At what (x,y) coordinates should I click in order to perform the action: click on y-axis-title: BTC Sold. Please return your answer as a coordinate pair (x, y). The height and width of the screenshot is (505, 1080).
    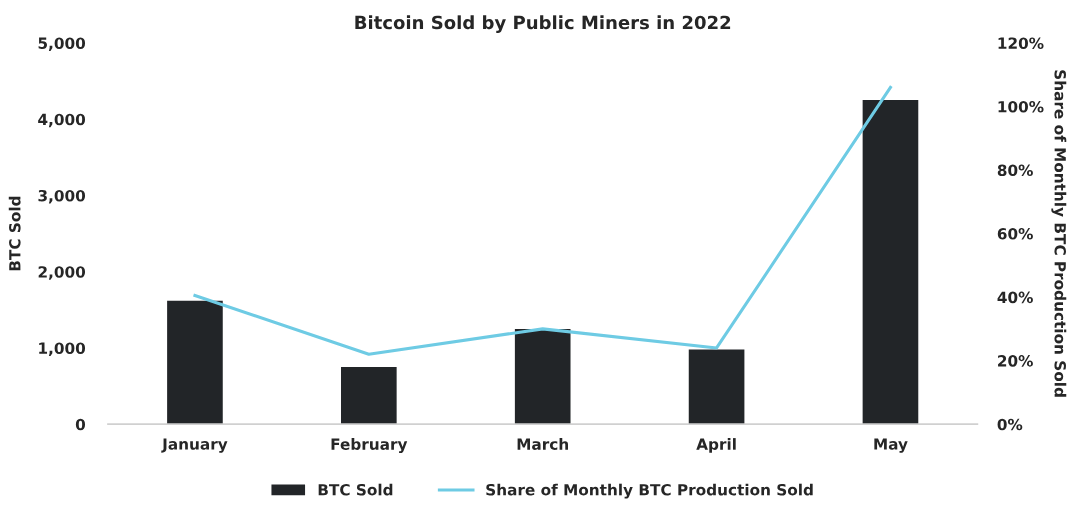
    Looking at the image, I should click on (14, 233).